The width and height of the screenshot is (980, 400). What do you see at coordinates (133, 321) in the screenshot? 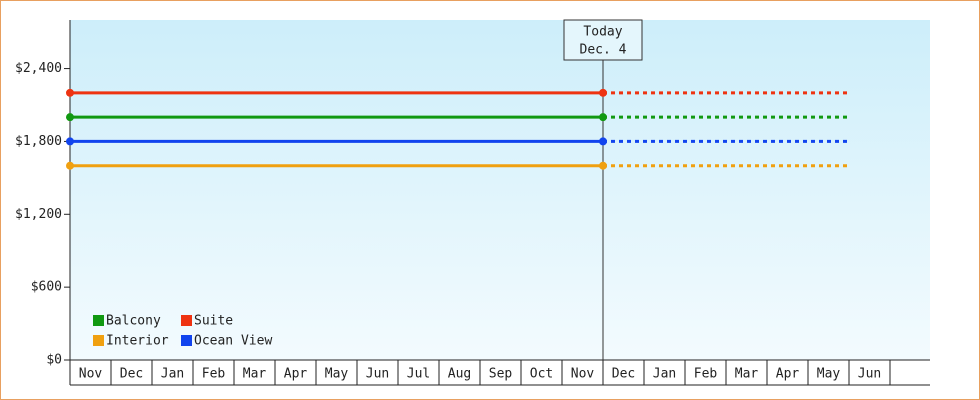
I see `legend-label: Balcony` at bounding box center [133, 321].